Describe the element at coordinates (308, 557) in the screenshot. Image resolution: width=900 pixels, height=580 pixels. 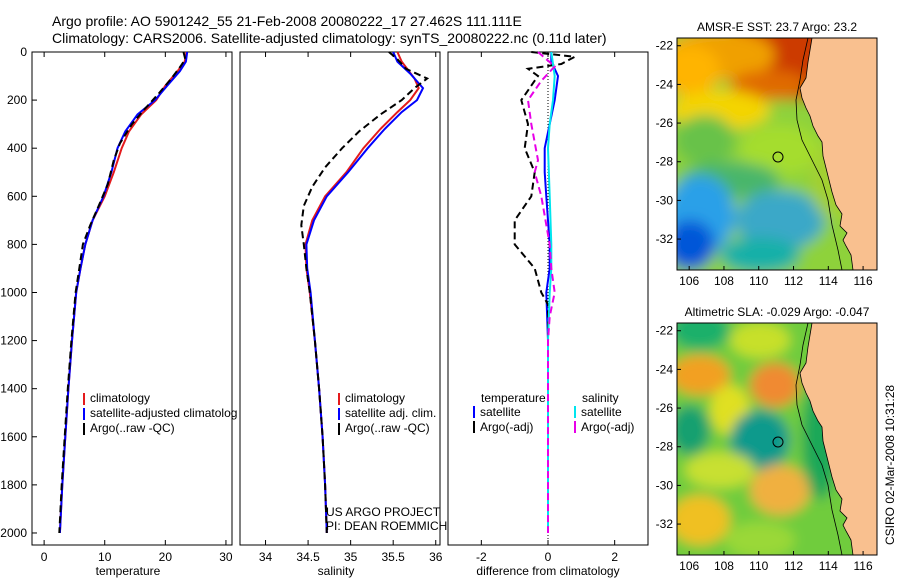
I see `x-tick-label: 34.5` at that location.